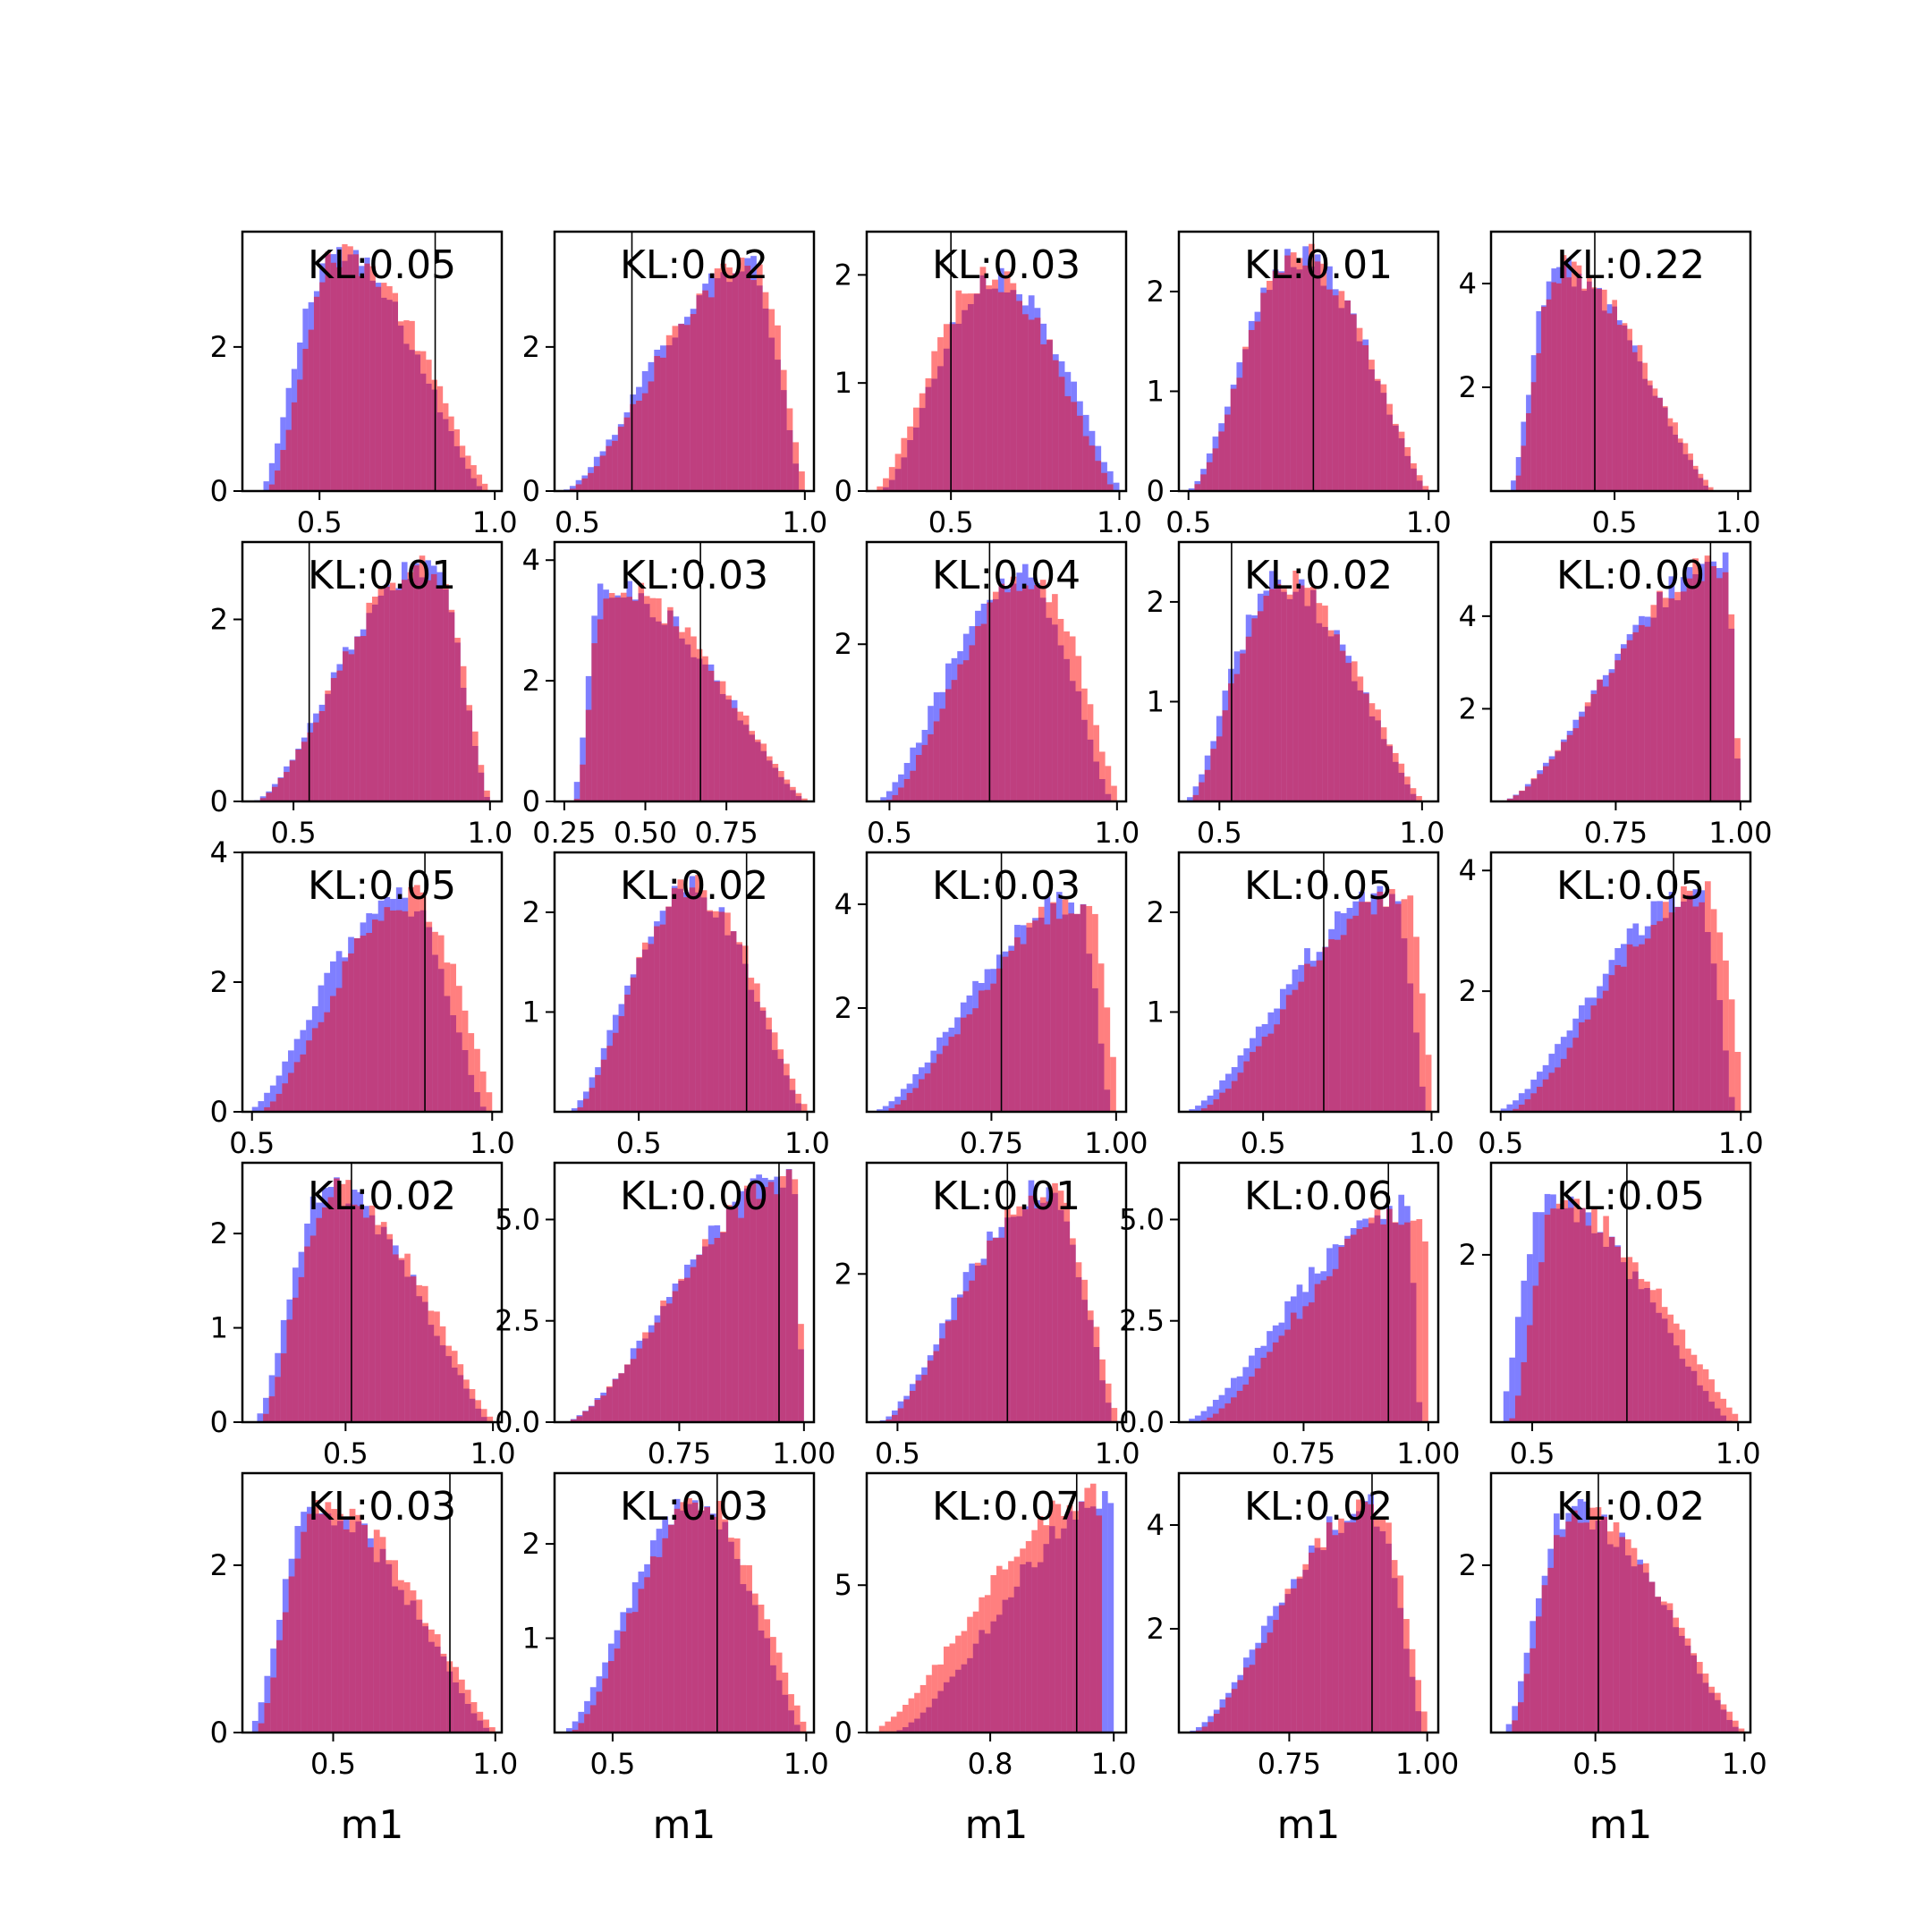  I want to click on y-tick-label: 2, so click(1468, 1255).